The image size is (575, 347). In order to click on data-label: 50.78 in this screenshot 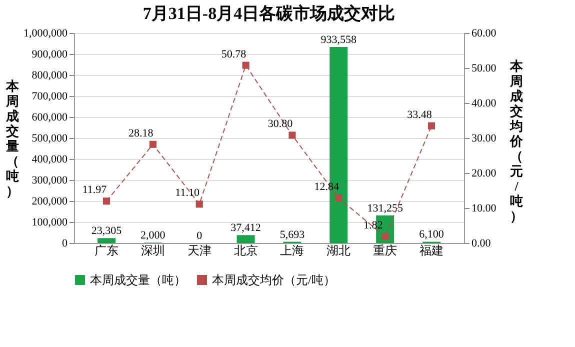, I will do `click(234, 54)`.